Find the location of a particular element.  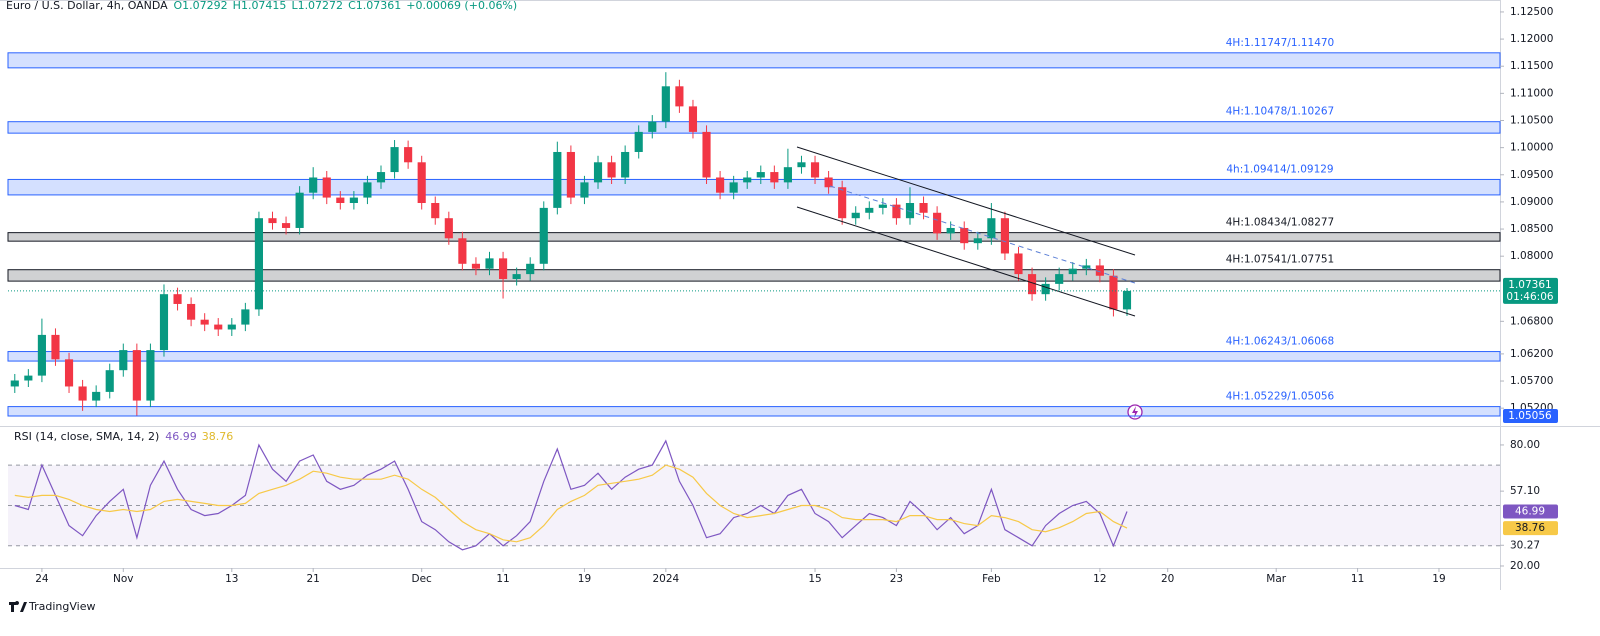

price-line-box-text: 1.05056 is located at coordinates (1530, 416).